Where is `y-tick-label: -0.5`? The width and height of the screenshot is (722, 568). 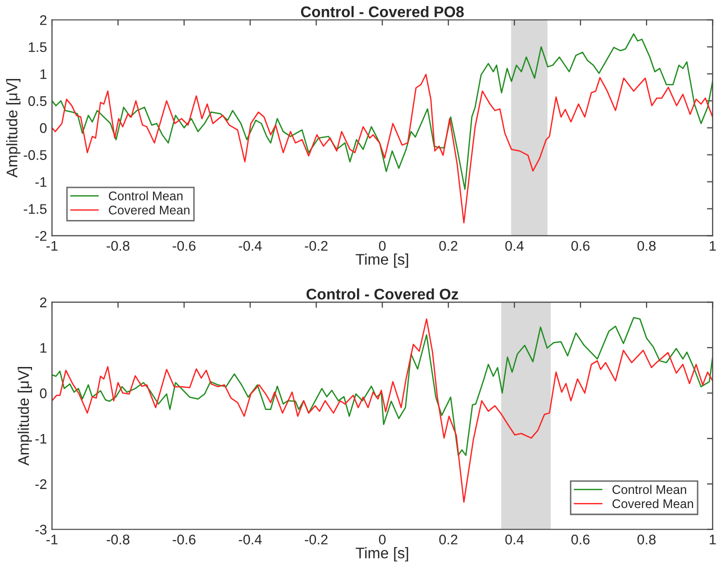
y-tick-label: -0.5 is located at coordinates (35, 155).